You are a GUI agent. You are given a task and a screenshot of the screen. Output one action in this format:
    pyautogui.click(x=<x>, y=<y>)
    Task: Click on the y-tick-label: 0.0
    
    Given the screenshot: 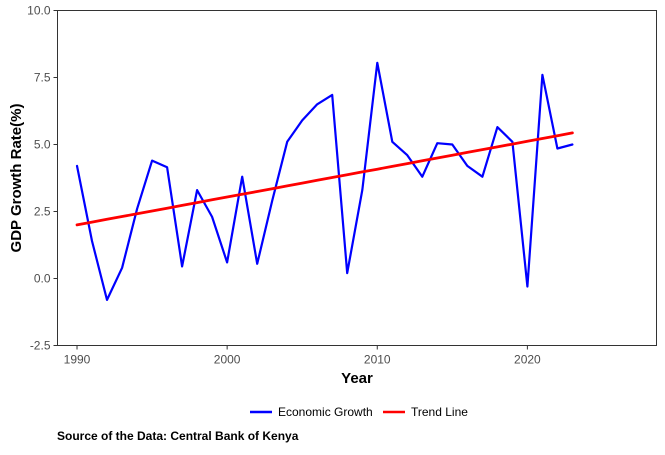 What is the action you would take?
    pyautogui.click(x=42, y=279)
    